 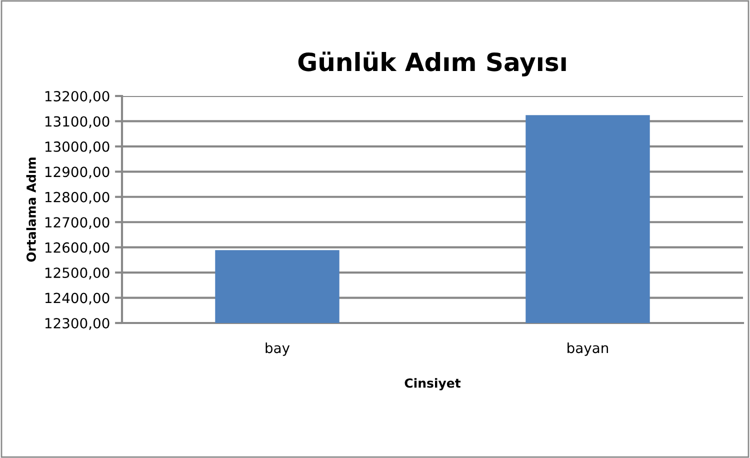 I want to click on y-tick-label: 13100,00, so click(x=77, y=122).